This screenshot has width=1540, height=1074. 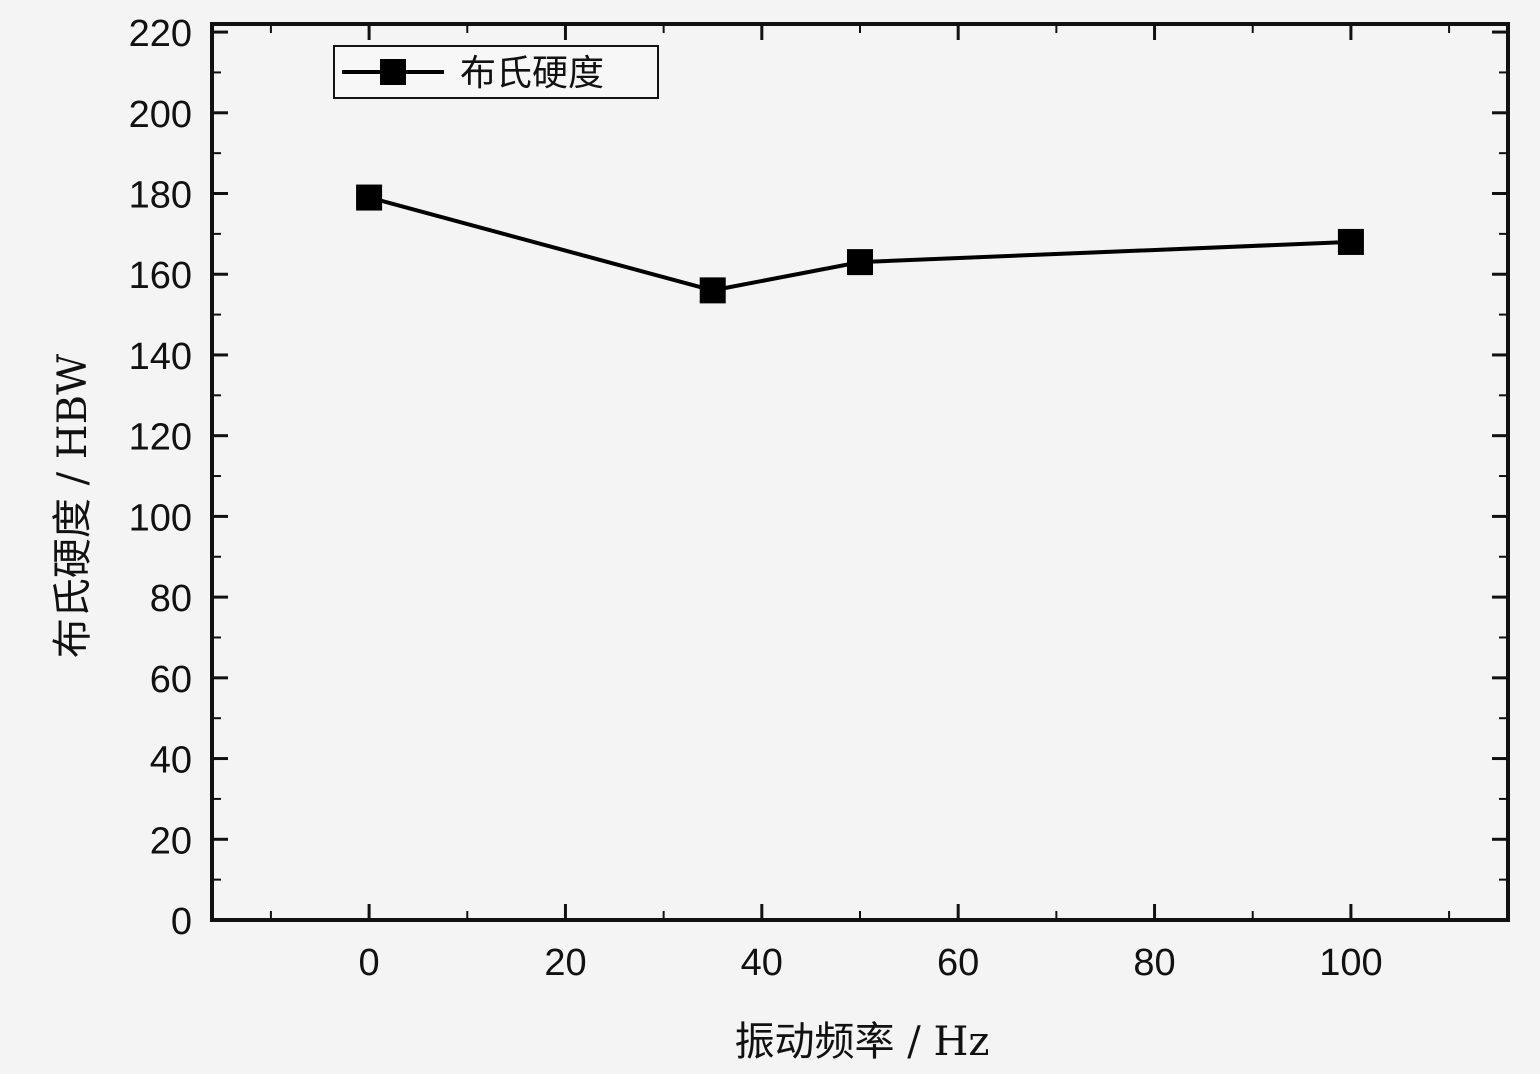 I want to click on series-layer, so click(x=860, y=244).